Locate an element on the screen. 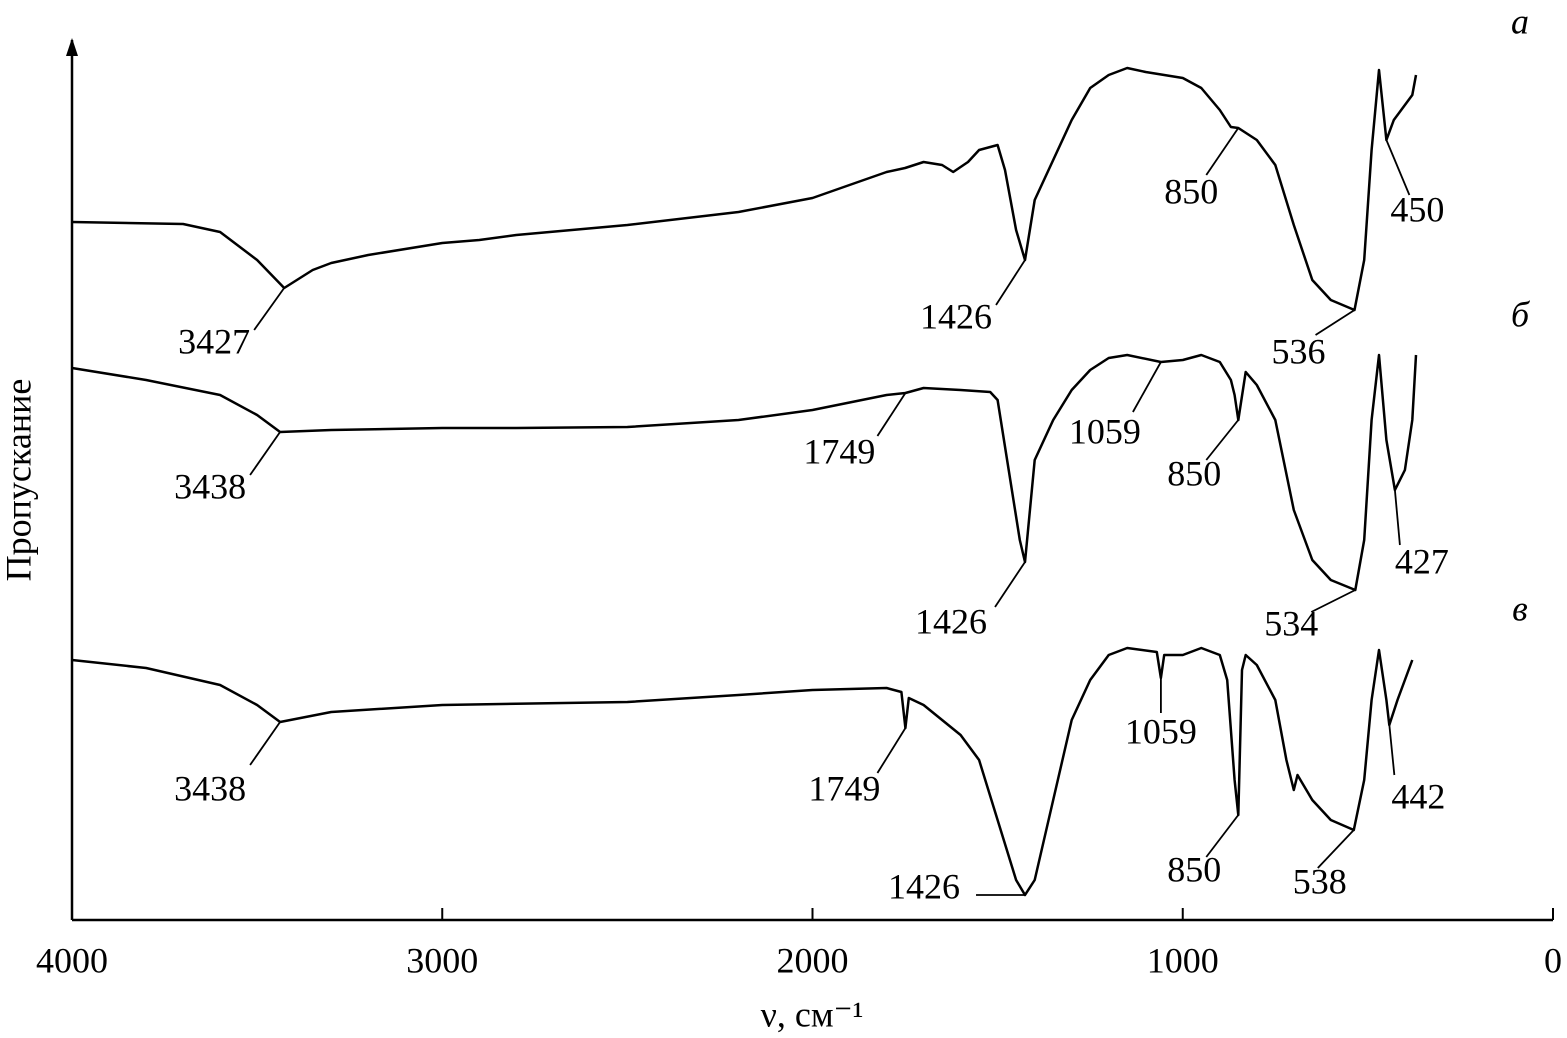  peak-label: 536 is located at coordinates (1299, 351).